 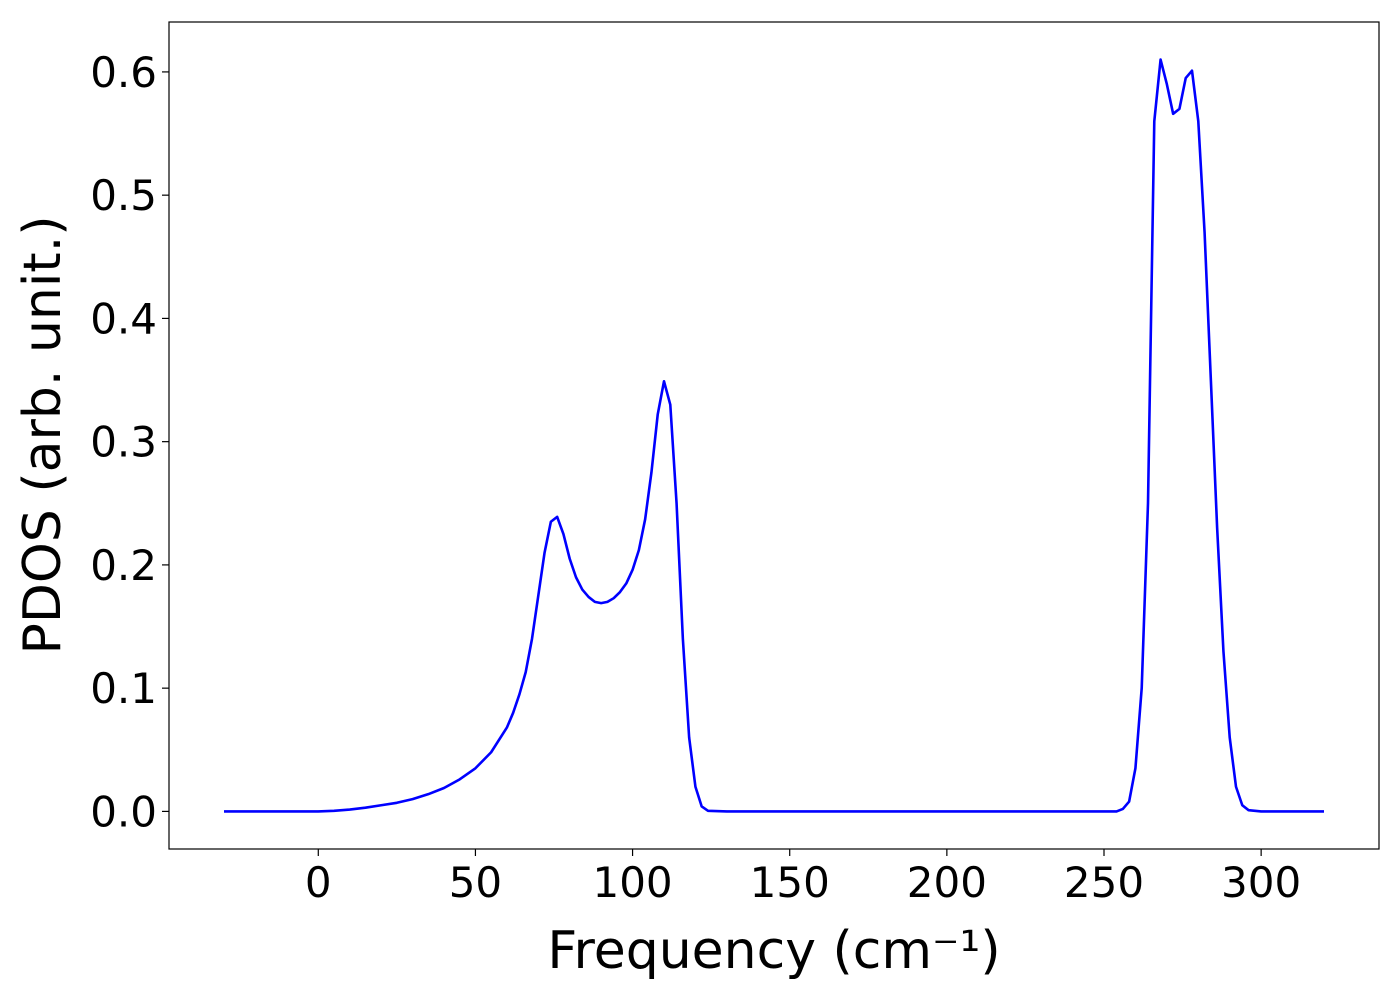 What do you see at coordinates (475, 882) in the screenshot?
I see `x-tick-label: 50` at bounding box center [475, 882].